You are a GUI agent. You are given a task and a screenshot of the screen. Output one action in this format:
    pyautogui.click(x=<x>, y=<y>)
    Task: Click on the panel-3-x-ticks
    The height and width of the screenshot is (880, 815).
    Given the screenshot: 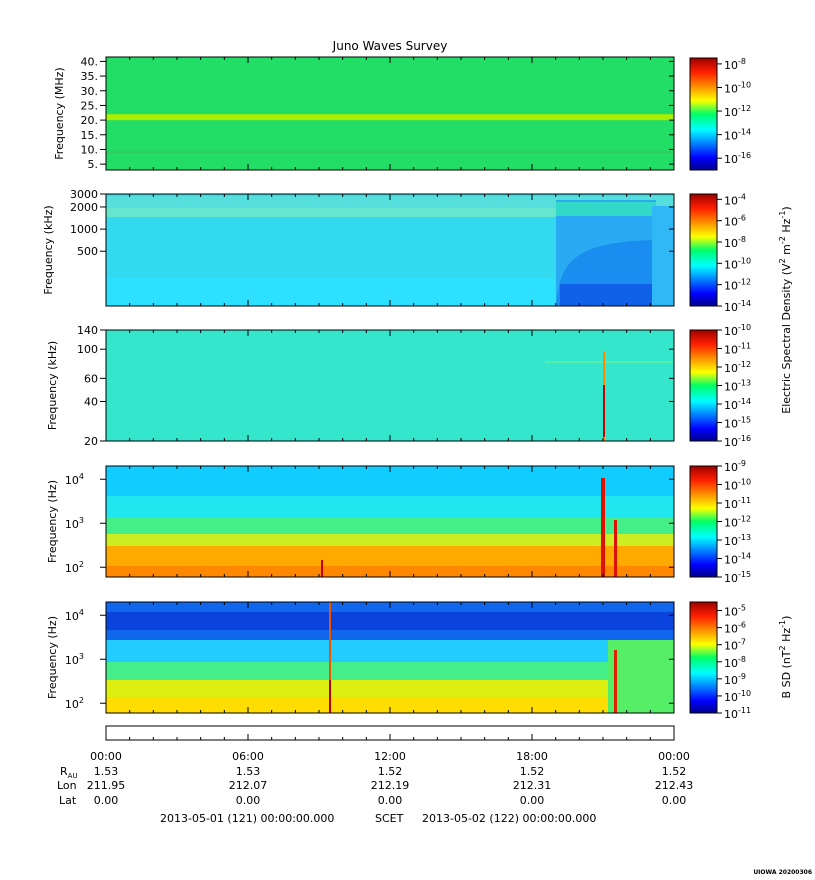 What is the action you would take?
    pyautogui.click(x=390, y=385)
    